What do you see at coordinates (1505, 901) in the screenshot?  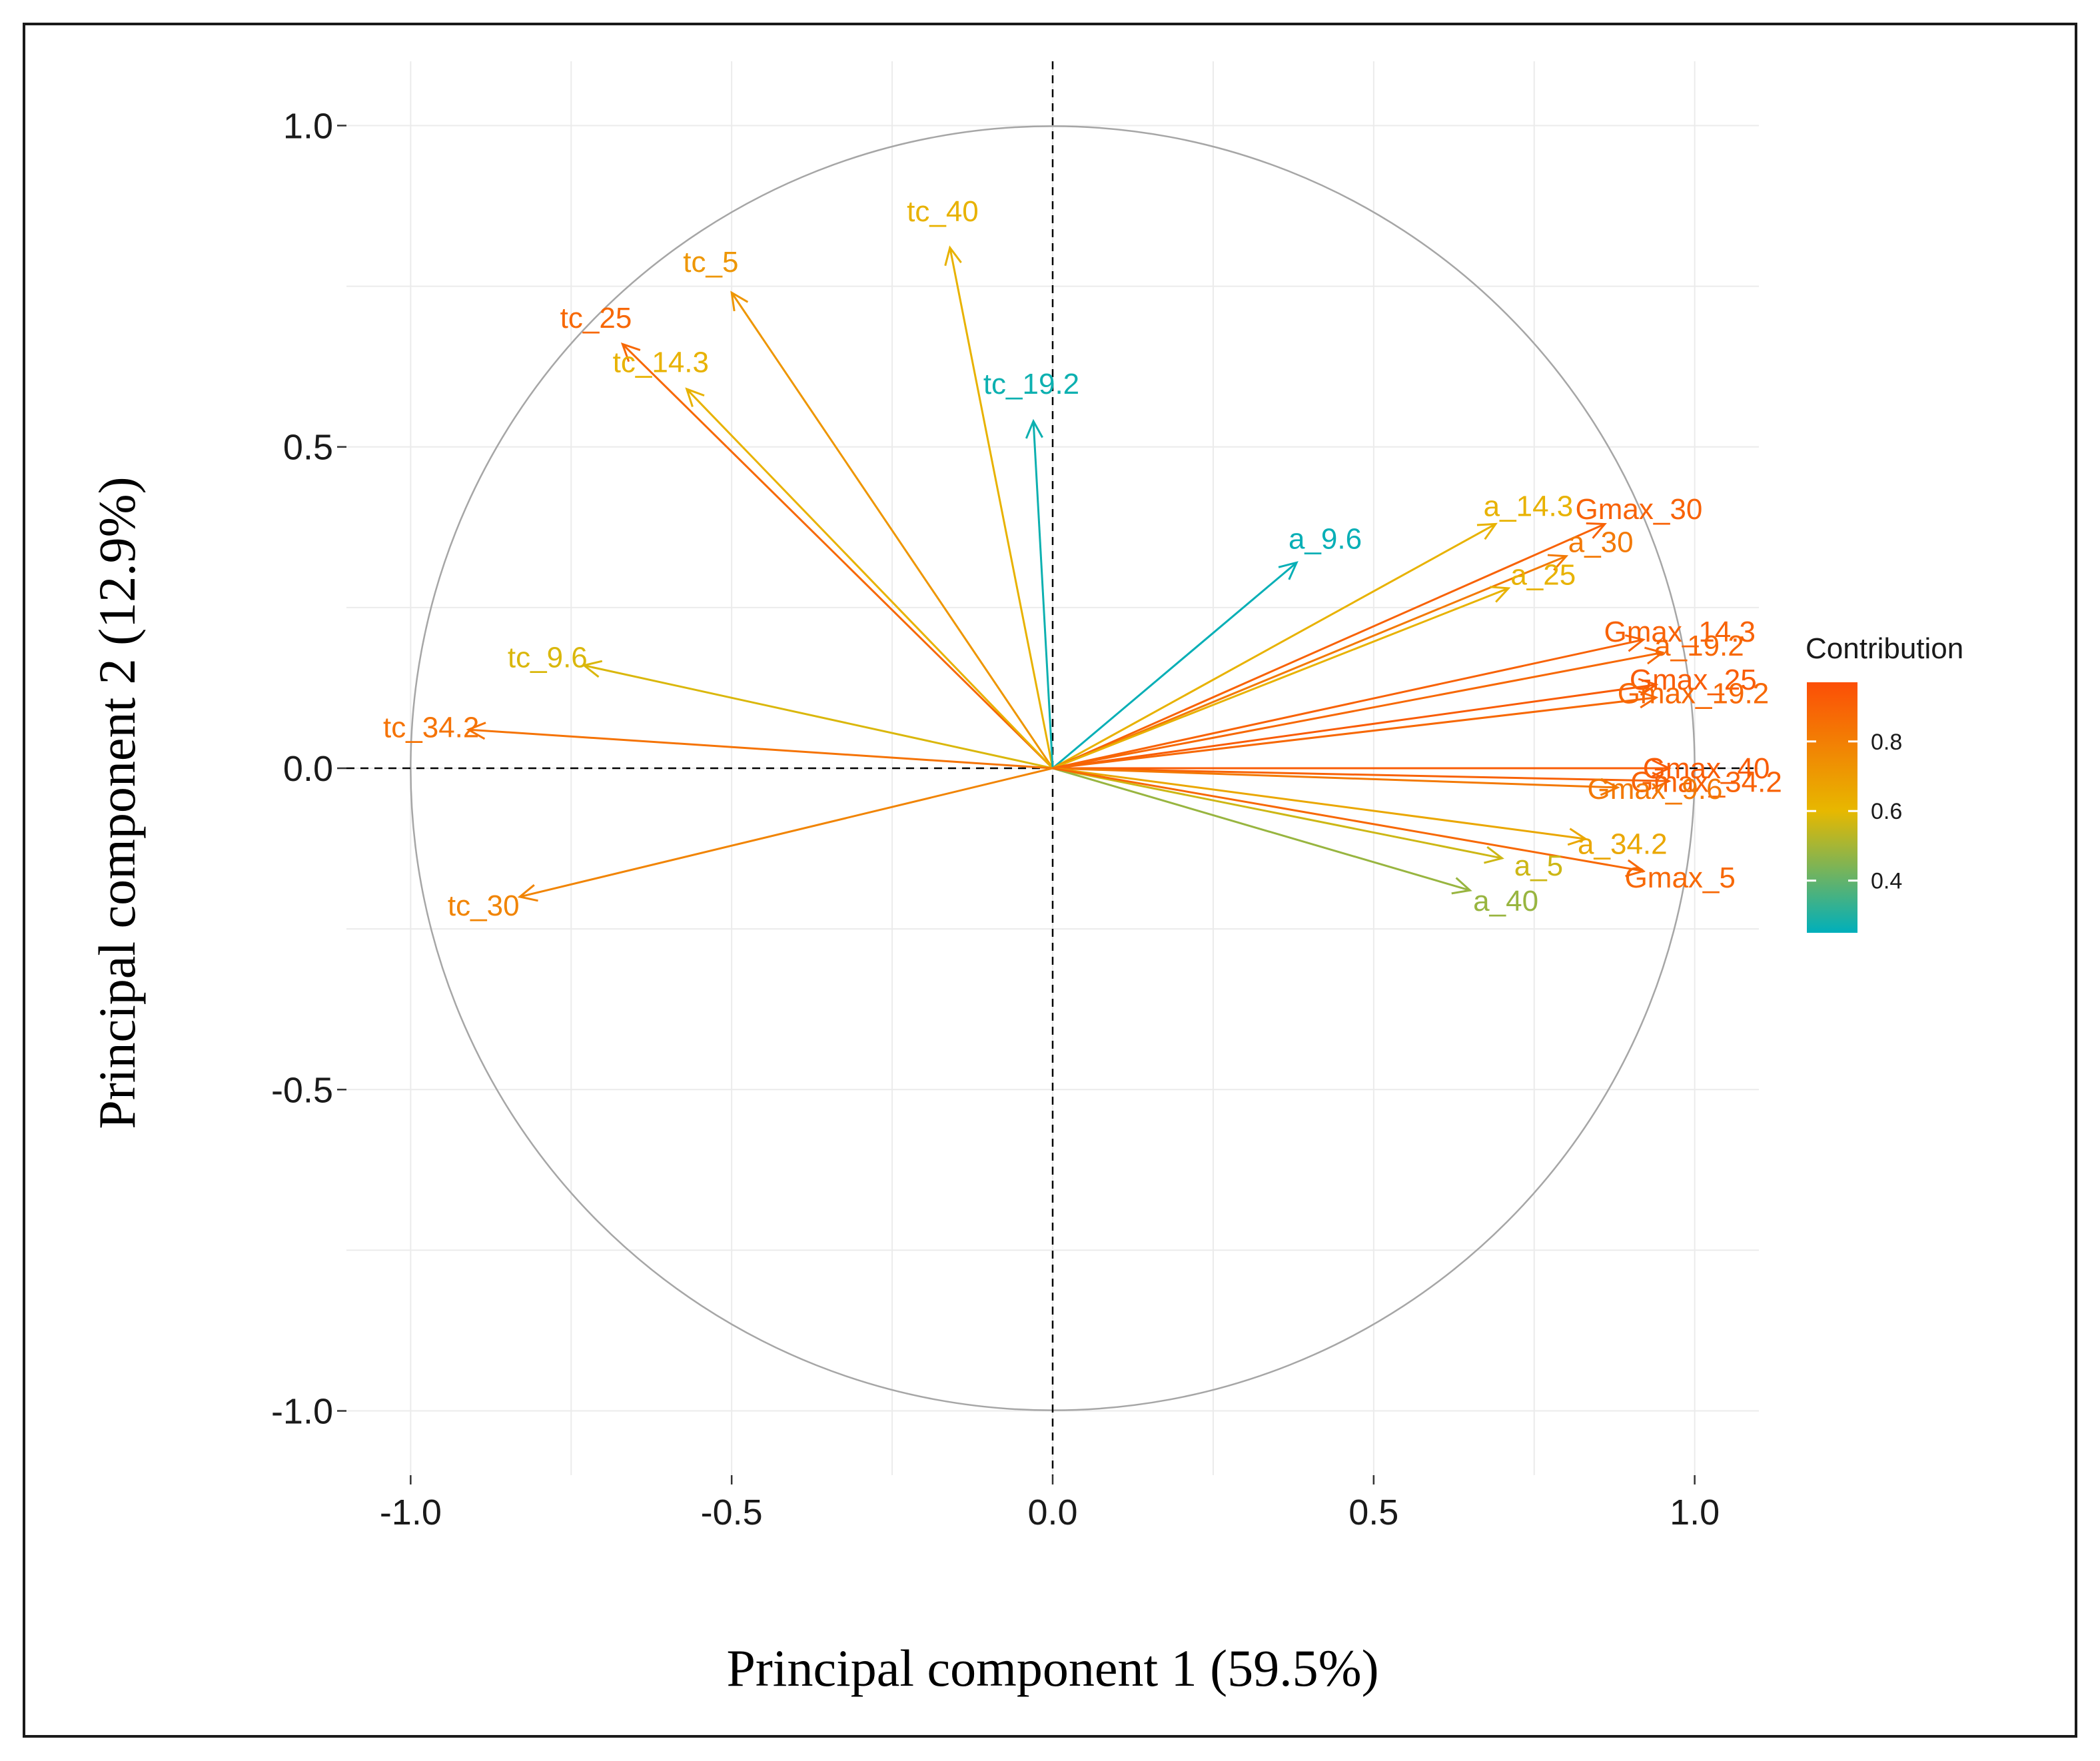 I see `variable-label: a_40` at bounding box center [1505, 901].